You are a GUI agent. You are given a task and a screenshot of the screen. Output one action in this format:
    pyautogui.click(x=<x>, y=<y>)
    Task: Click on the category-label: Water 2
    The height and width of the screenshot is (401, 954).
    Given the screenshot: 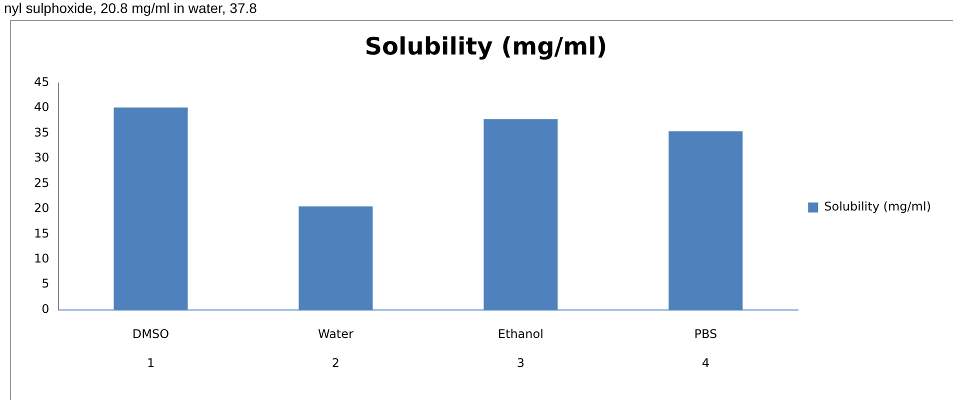 What is the action you would take?
    pyautogui.click(x=336, y=348)
    